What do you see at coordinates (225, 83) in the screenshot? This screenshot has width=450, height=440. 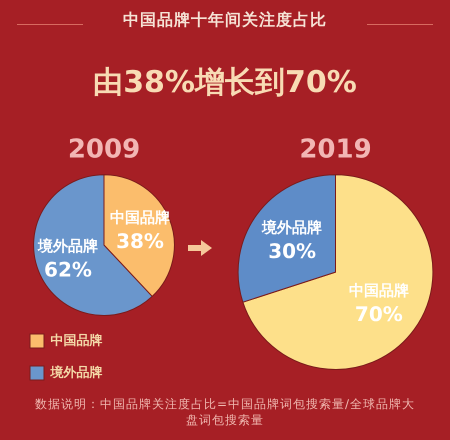 I see `text: 由38%增长到70%` at bounding box center [225, 83].